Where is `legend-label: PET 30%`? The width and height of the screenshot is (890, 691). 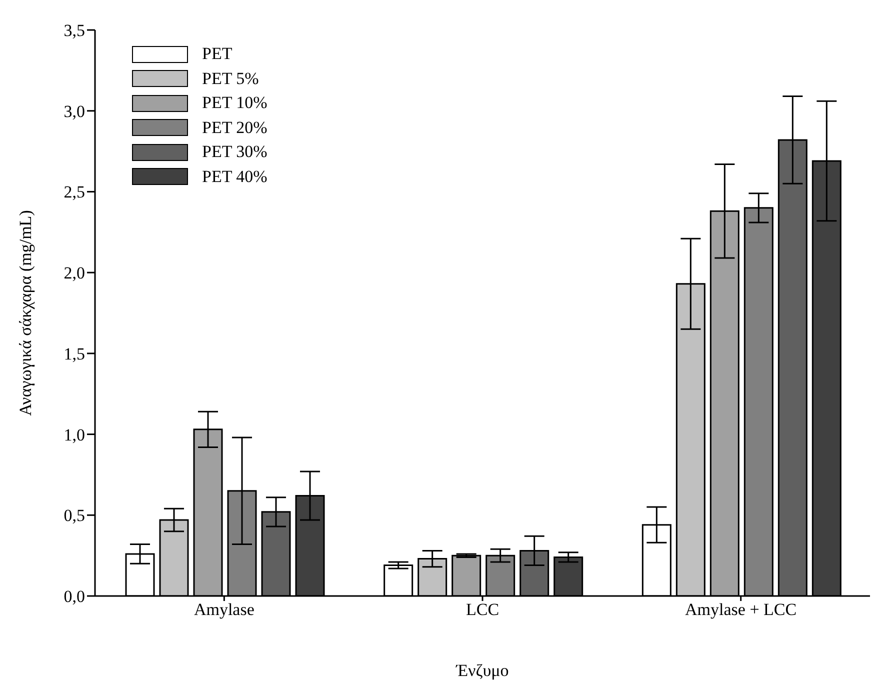 legend-label: PET 30% is located at coordinates (235, 152).